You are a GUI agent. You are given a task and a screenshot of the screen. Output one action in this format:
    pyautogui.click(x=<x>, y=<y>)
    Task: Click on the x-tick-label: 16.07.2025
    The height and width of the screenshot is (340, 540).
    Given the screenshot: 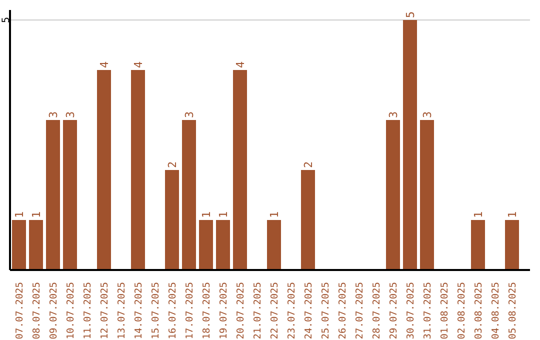 What is the action you would take?
    pyautogui.click(x=173, y=311)
    